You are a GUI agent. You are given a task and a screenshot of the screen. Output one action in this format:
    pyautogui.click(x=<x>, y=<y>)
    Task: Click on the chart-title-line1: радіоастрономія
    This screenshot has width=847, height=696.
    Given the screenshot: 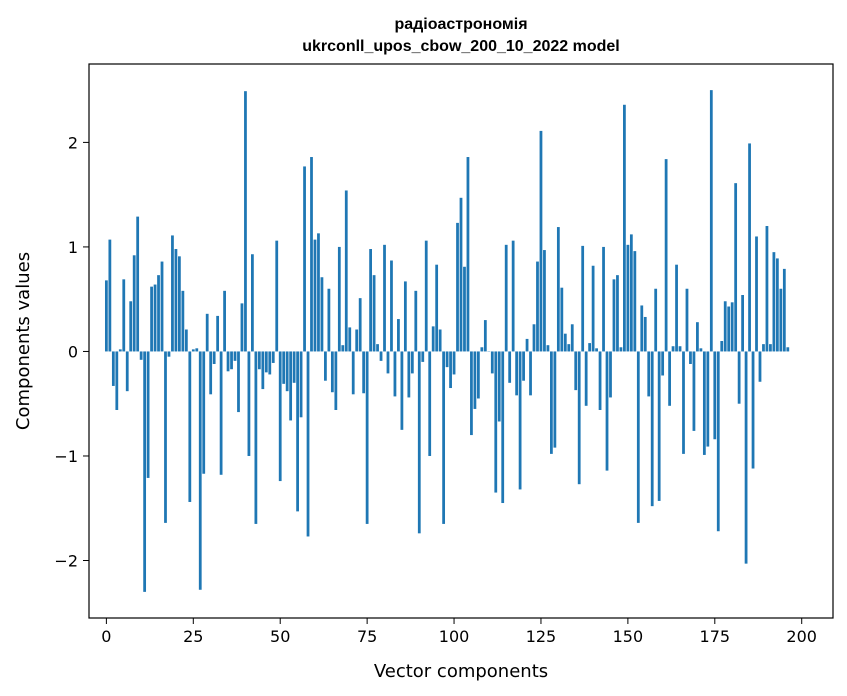 What is the action you would take?
    pyautogui.click(x=460, y=24)
    